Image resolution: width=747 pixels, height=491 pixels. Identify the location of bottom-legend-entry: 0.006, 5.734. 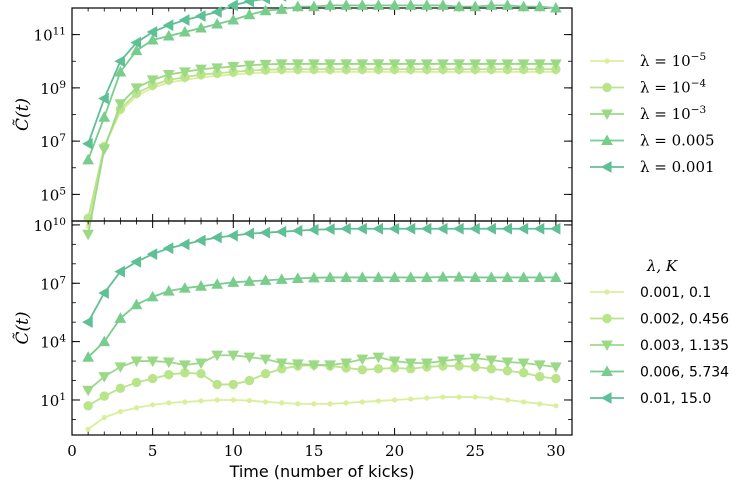
(659, 373).